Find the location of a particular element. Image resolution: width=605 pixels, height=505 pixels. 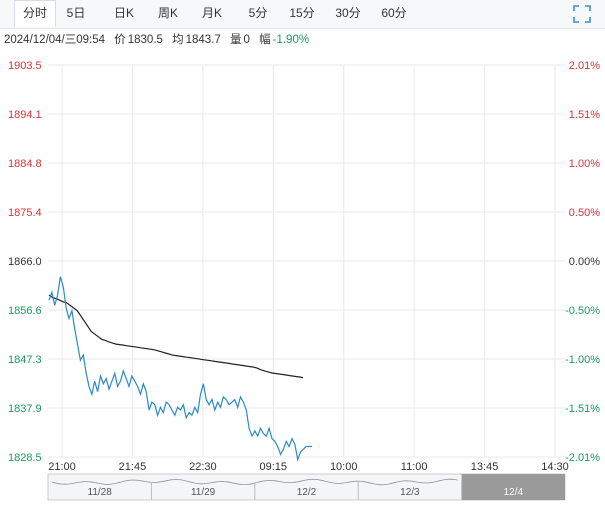

y-tick-left: 1894.1 is located at coordinates (25, 115).